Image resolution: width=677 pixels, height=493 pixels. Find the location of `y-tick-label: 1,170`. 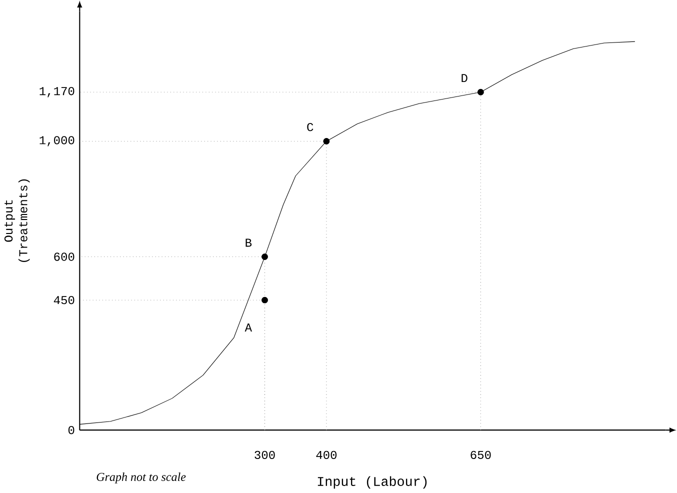

y-tick-label: 1,170 is located at coordinates (57, 92).